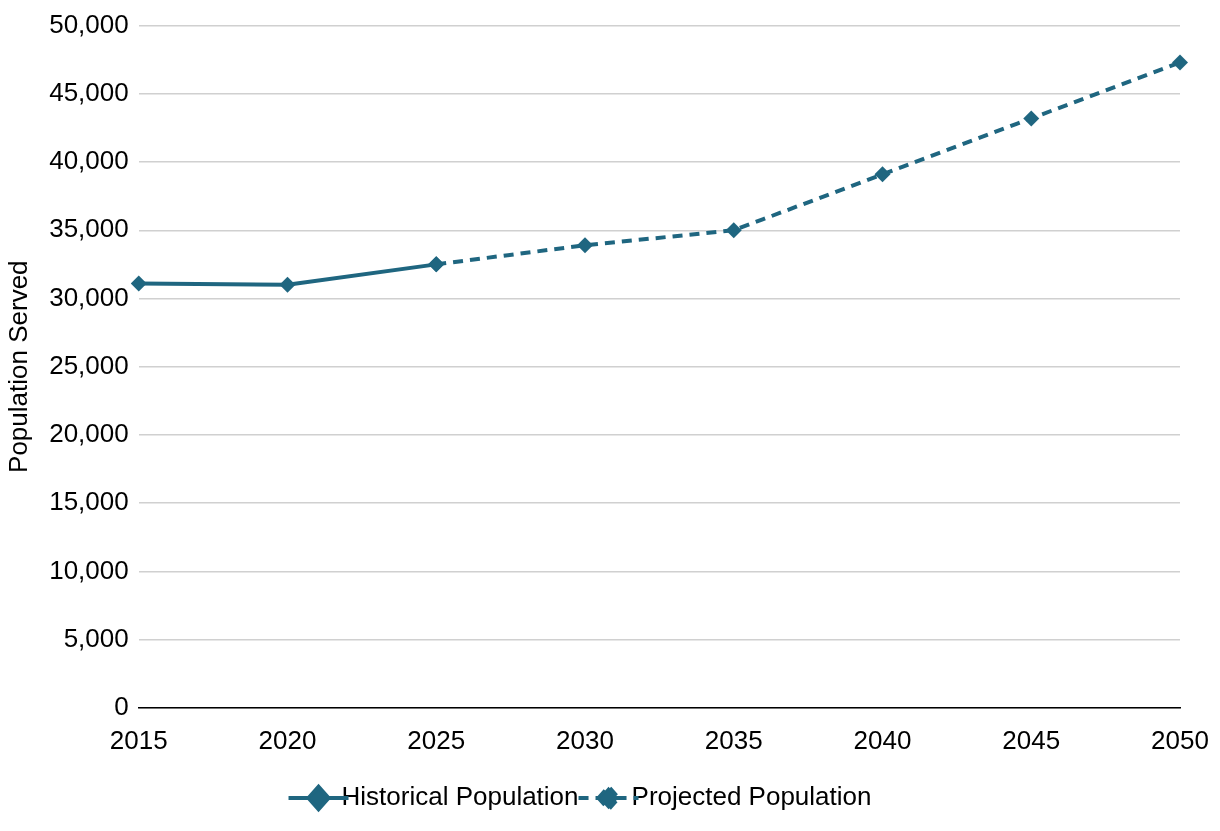 The image size is (1220, 831). What do you see at coordinates (89, 364) in the screenshot?
I see `y-tick-label: 25,000` at bounding box center [89, 364].